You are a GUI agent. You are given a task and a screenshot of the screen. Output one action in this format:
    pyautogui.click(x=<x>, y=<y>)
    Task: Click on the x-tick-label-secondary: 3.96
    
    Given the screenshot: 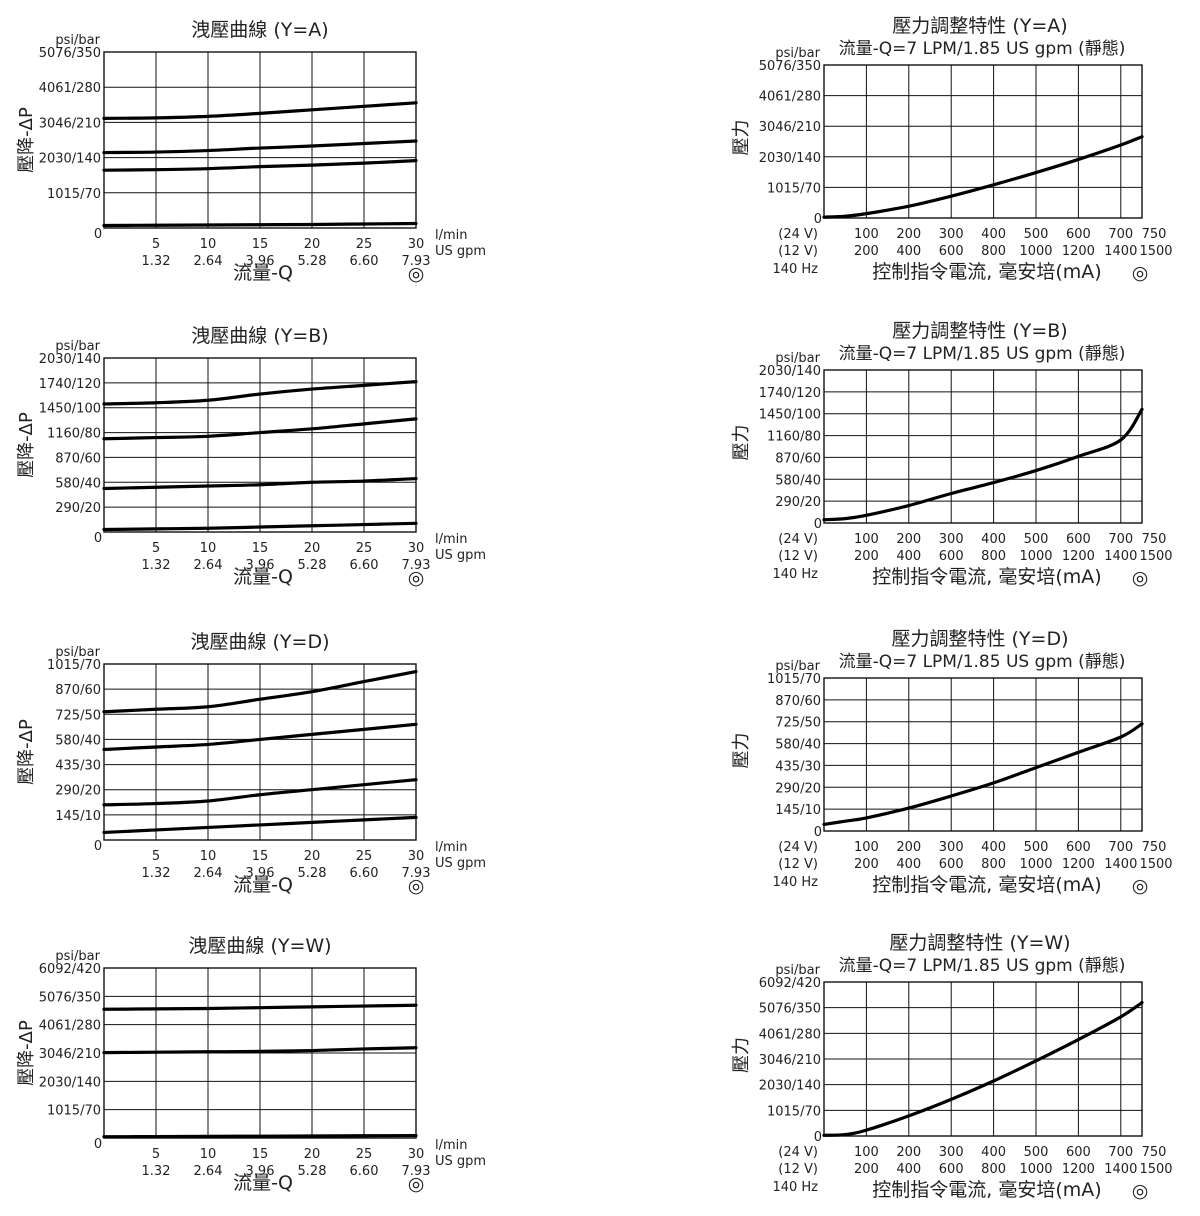 What is the action you would take?
    pyautogui.click(x=260, y=261)
    